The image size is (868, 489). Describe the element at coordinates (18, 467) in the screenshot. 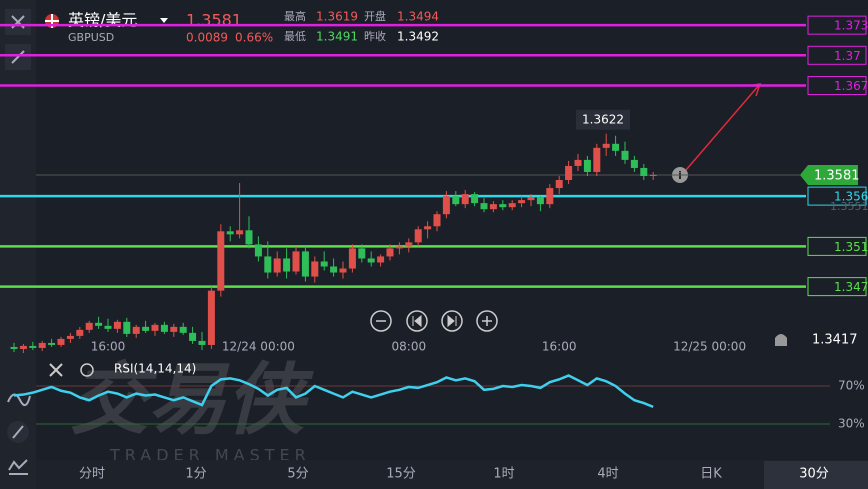

I see `chart-type-button` at that location.